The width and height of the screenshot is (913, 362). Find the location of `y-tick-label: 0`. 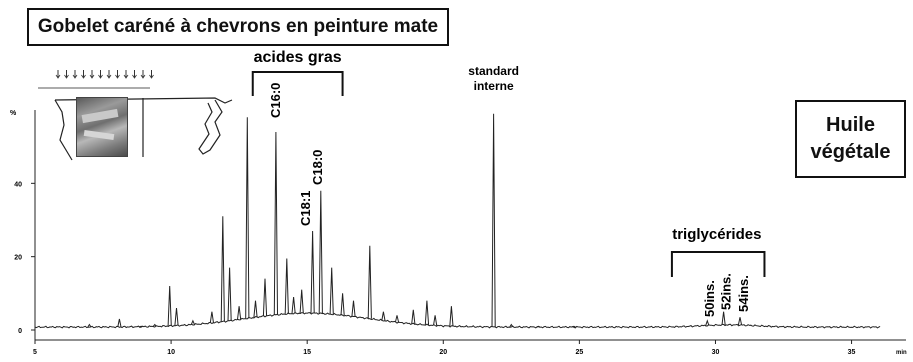

y-tick-label: 0 is located at coordinates (20, 331).